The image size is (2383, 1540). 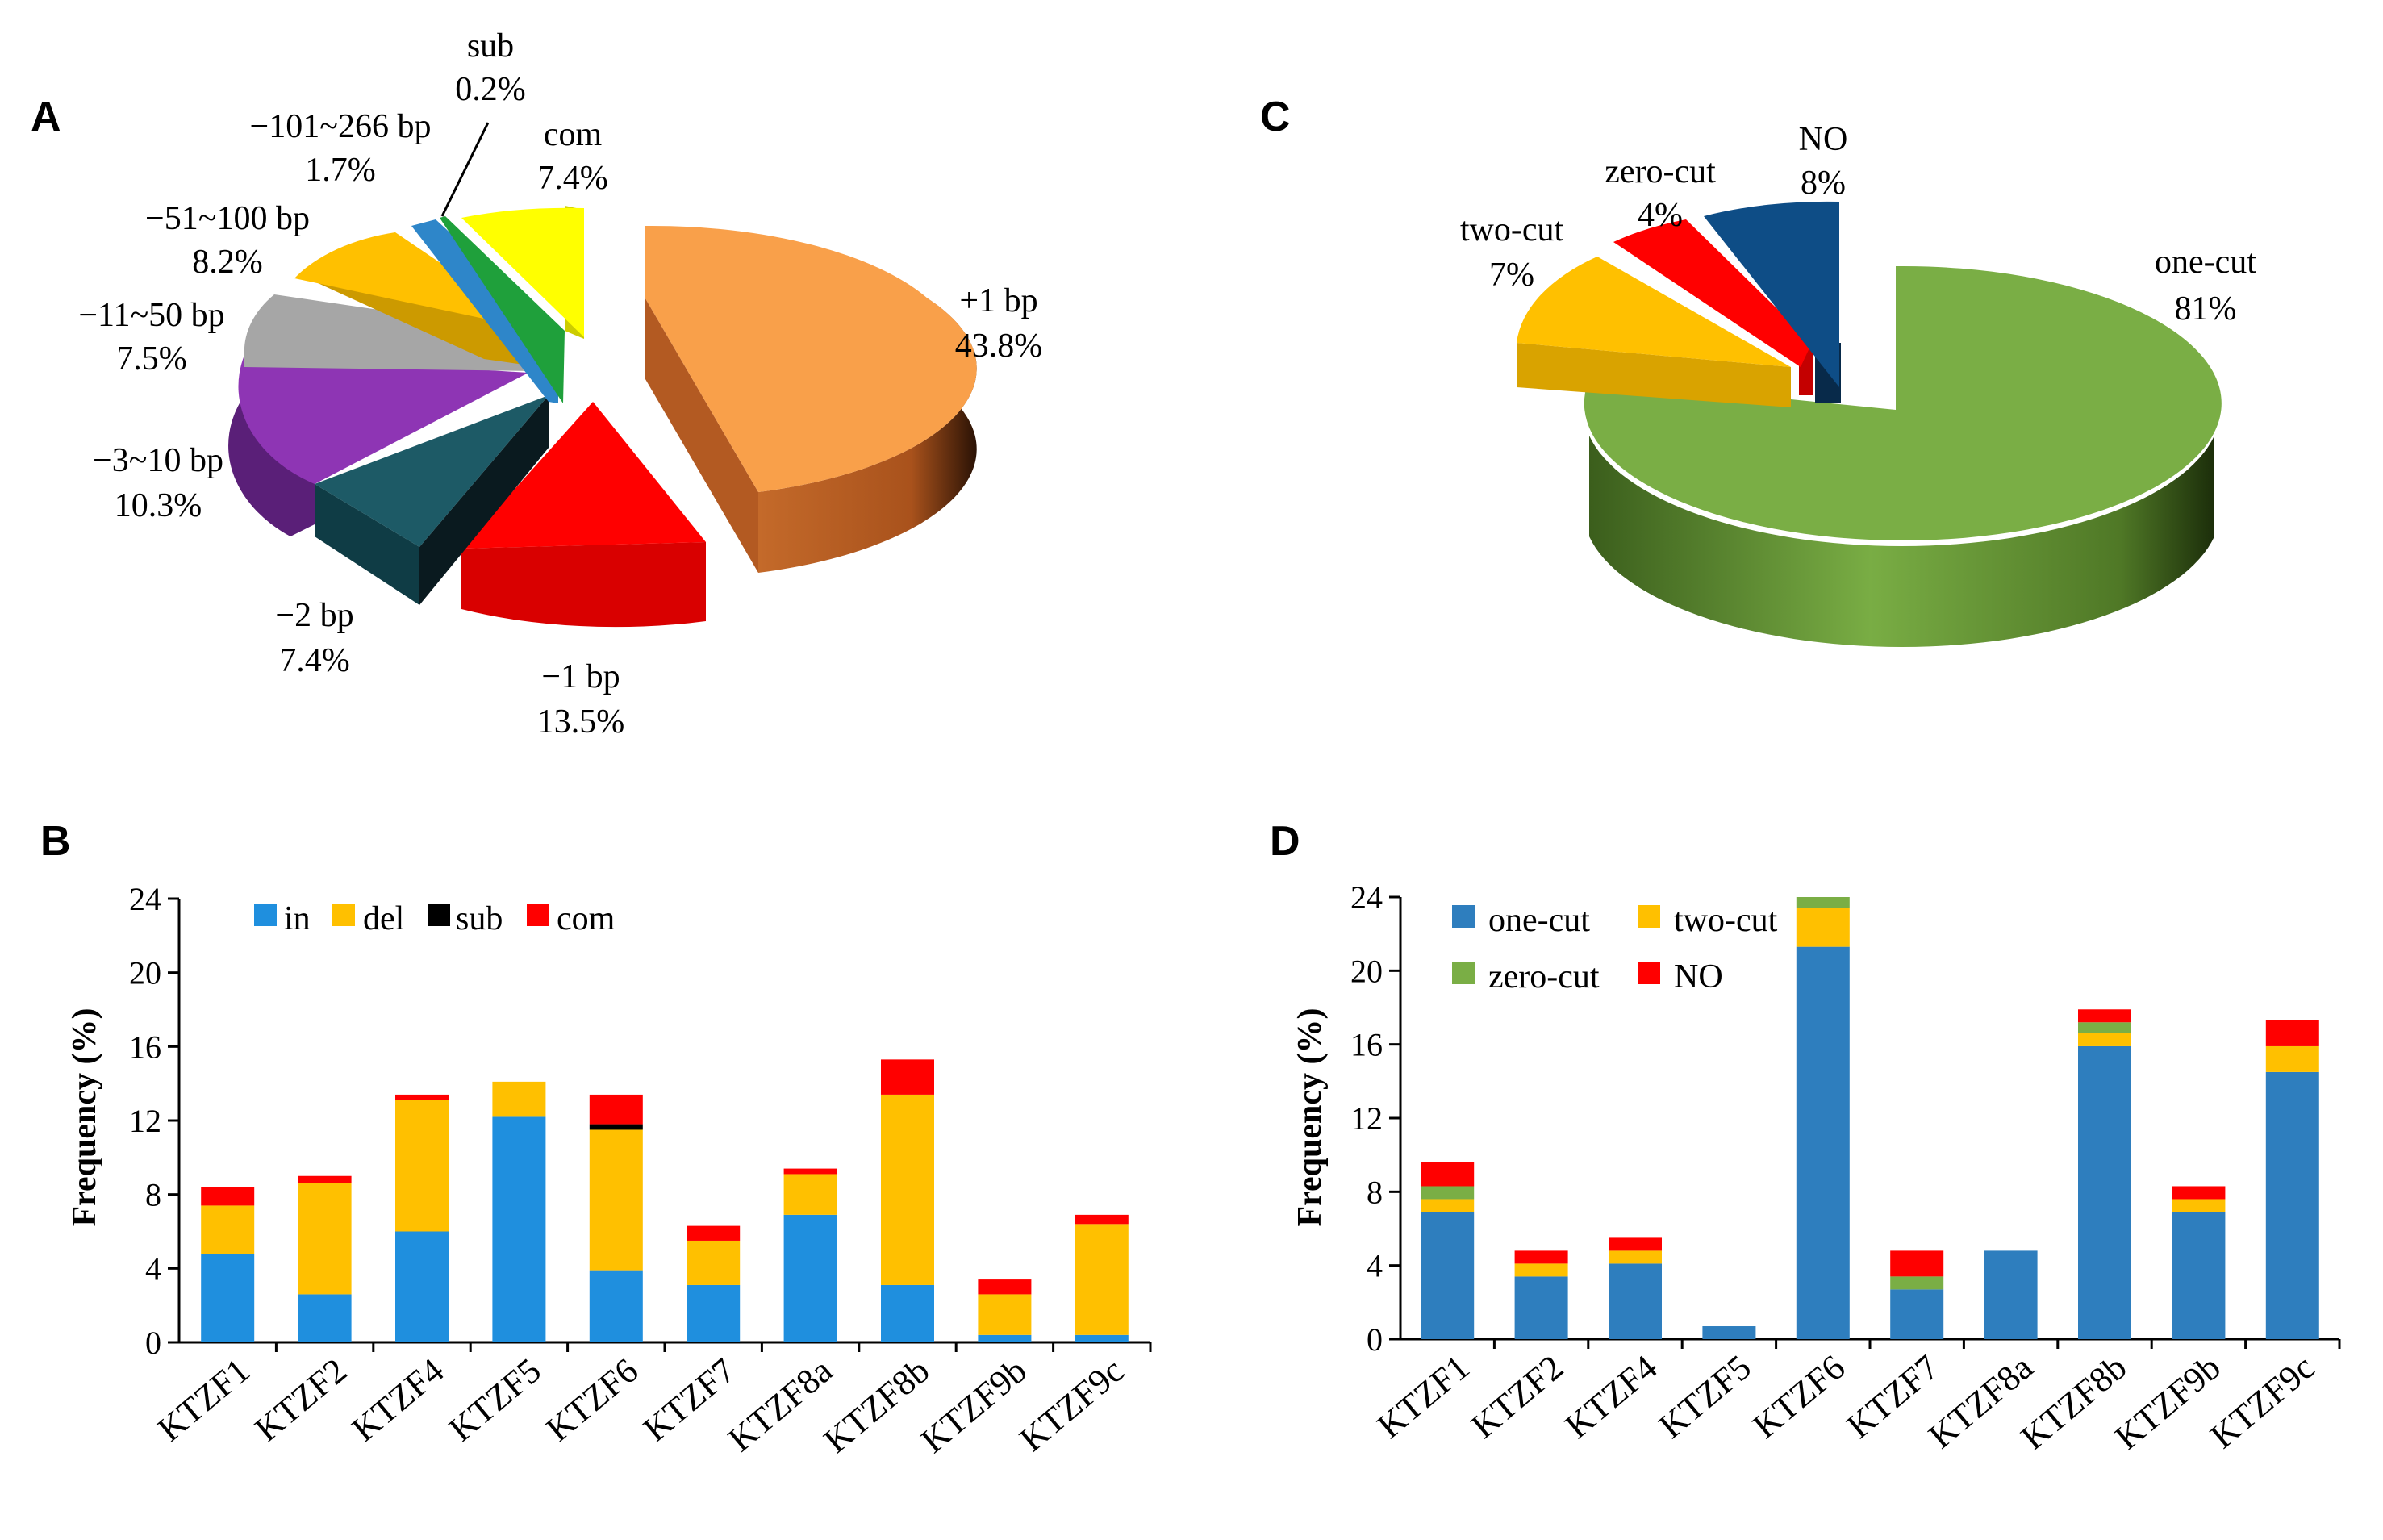 What do you see at coordinates (1615, 949) in the screenshot?
I see `bar-d-legend: one-cut two-cut zero-cut NO` at bounding box center [1615, 949].